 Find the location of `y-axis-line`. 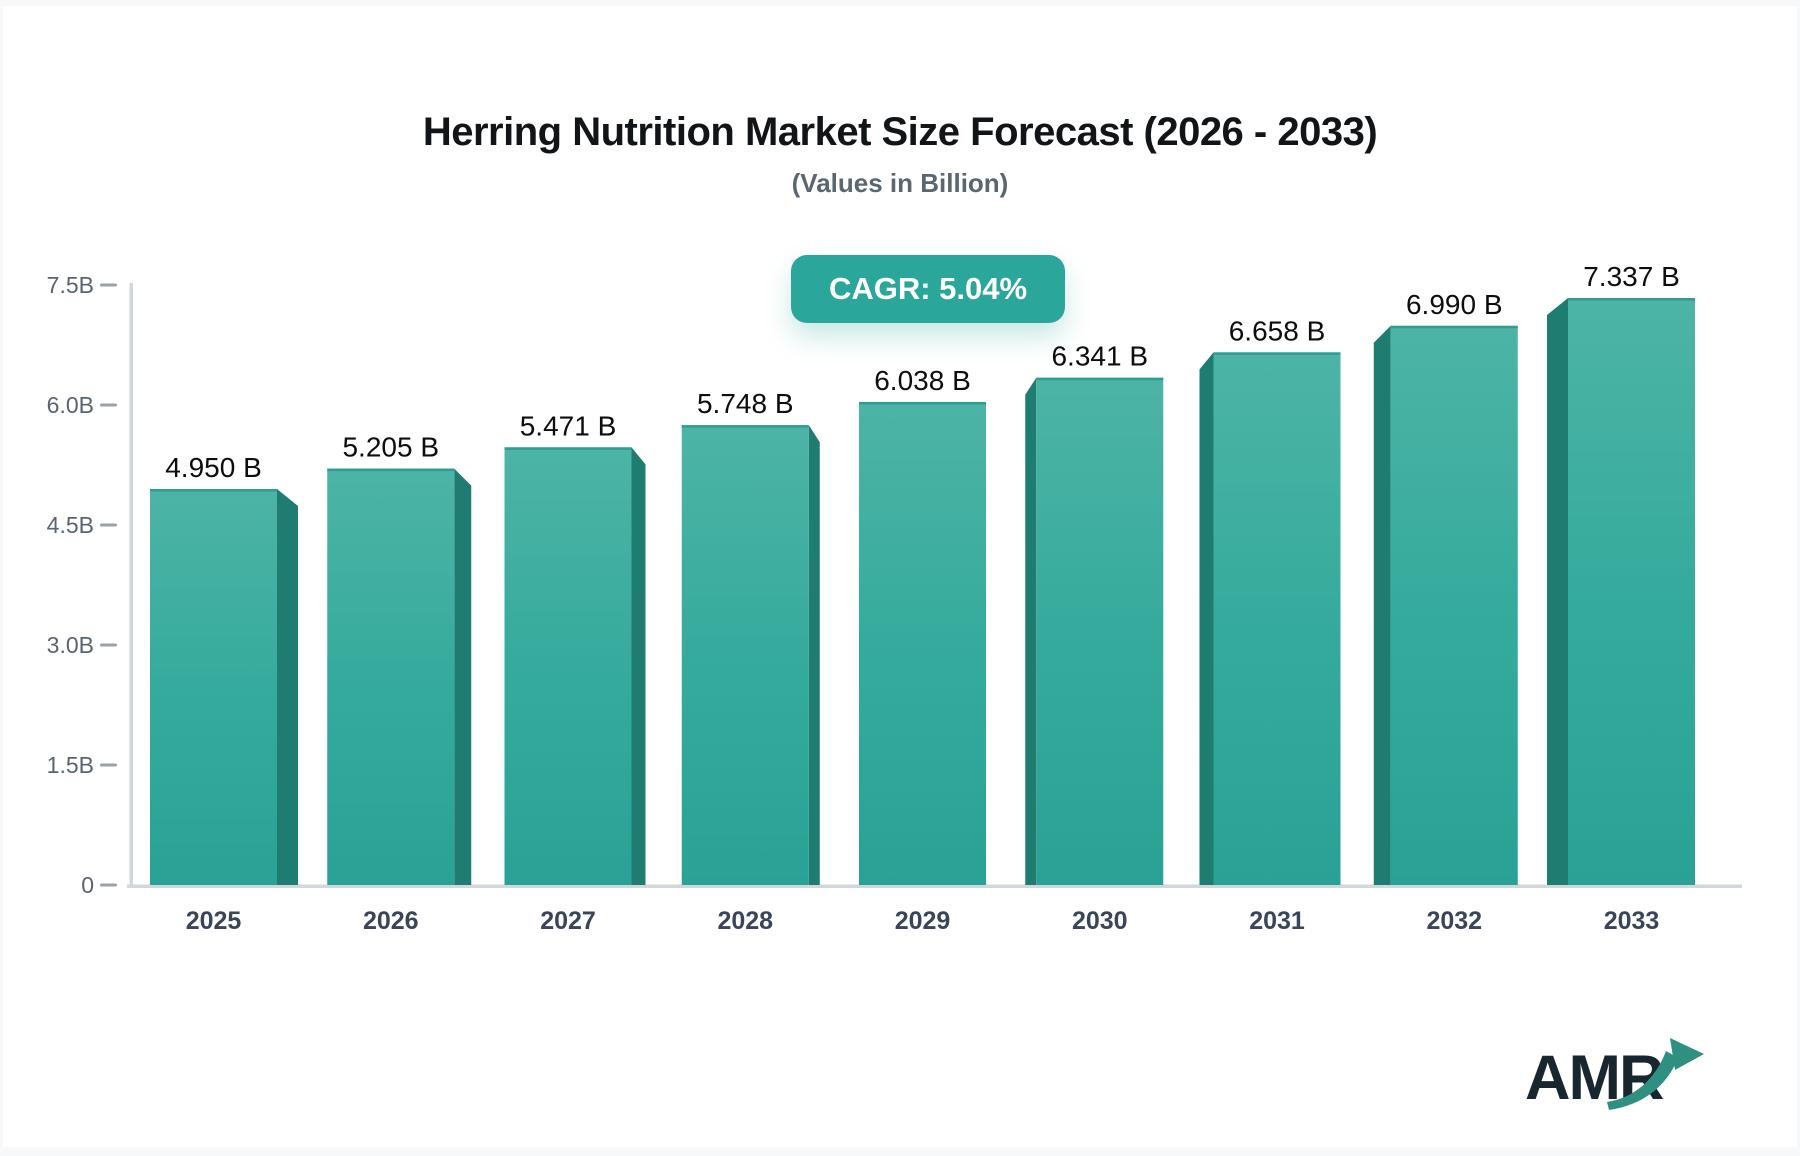

y-axis-line is located at coordinates (131, 585).